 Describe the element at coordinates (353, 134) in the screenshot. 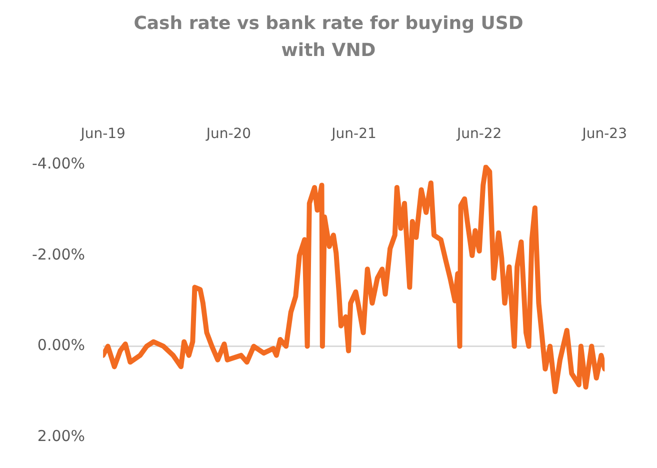

I see `x-tick-label: Jun-21` at that location.